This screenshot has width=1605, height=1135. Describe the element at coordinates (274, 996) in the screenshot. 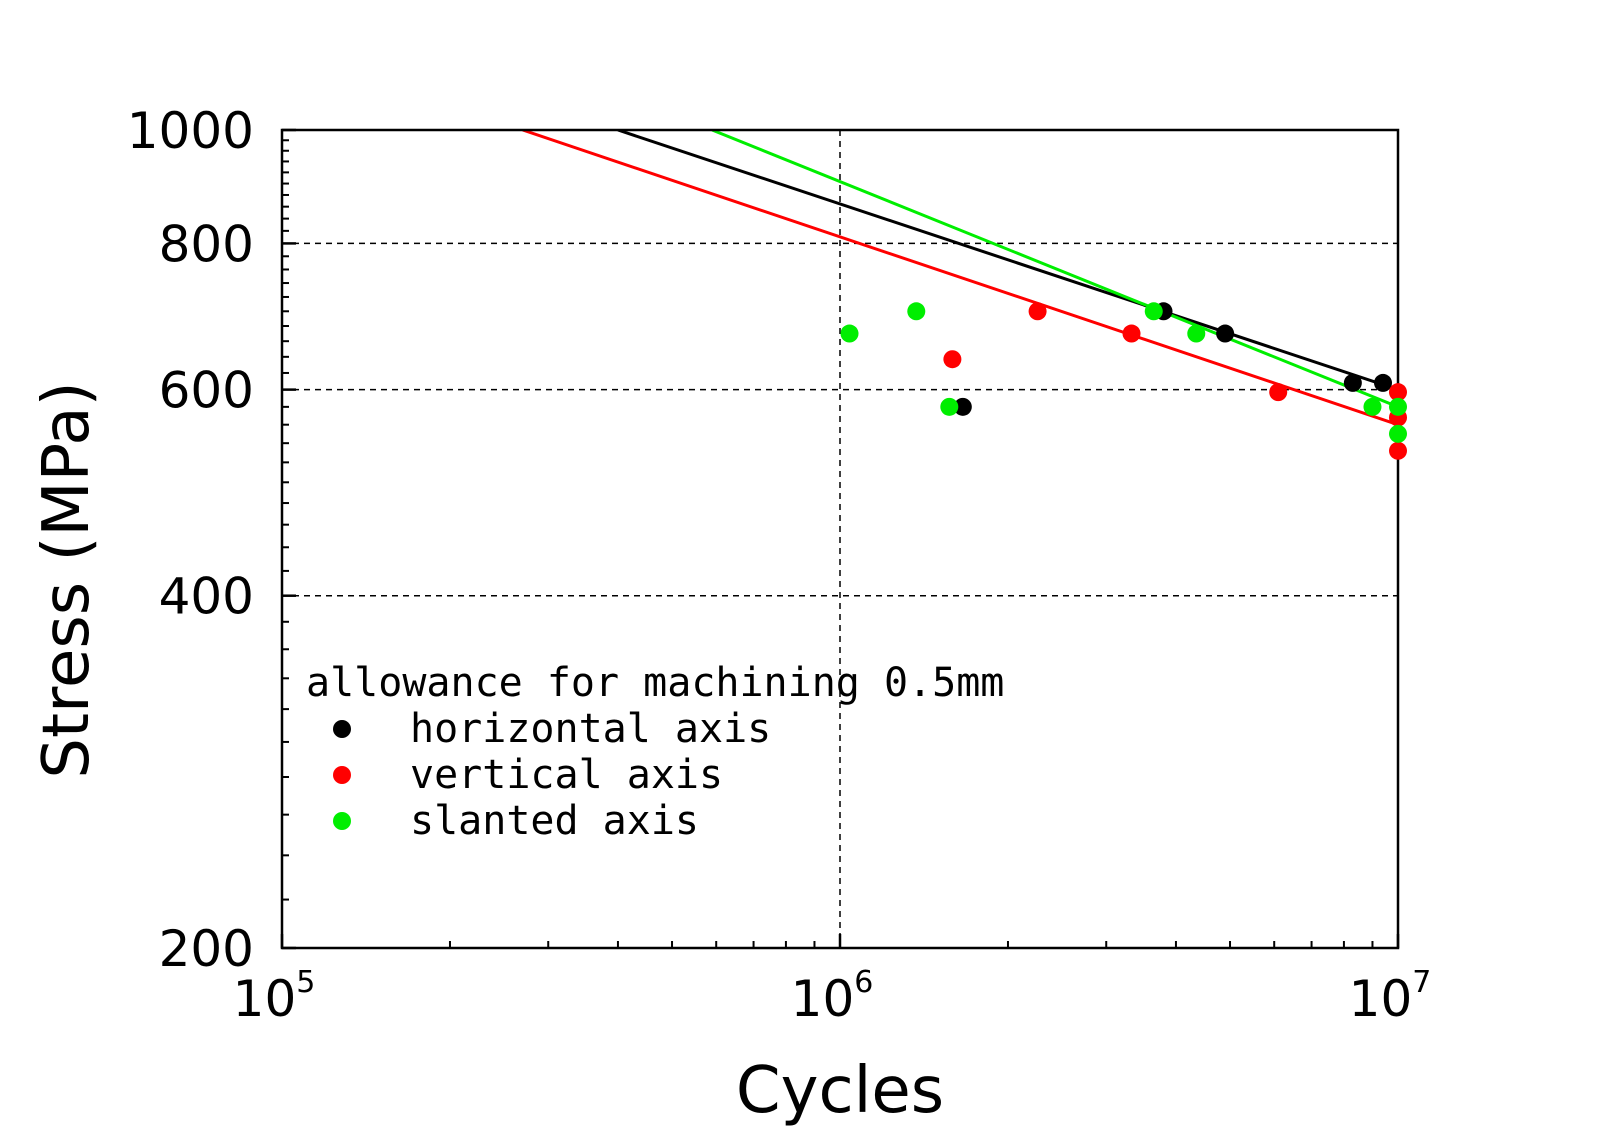

I see `x-tick-label: 10⁵` at that location.